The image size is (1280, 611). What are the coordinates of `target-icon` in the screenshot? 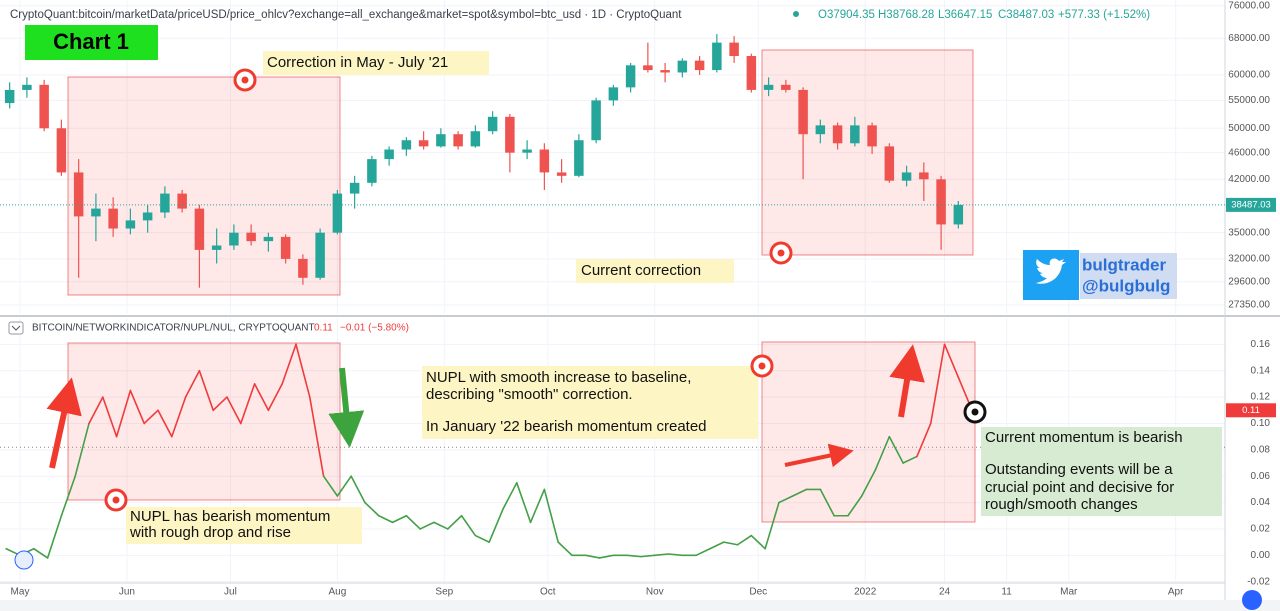 It's located at (116, 500).